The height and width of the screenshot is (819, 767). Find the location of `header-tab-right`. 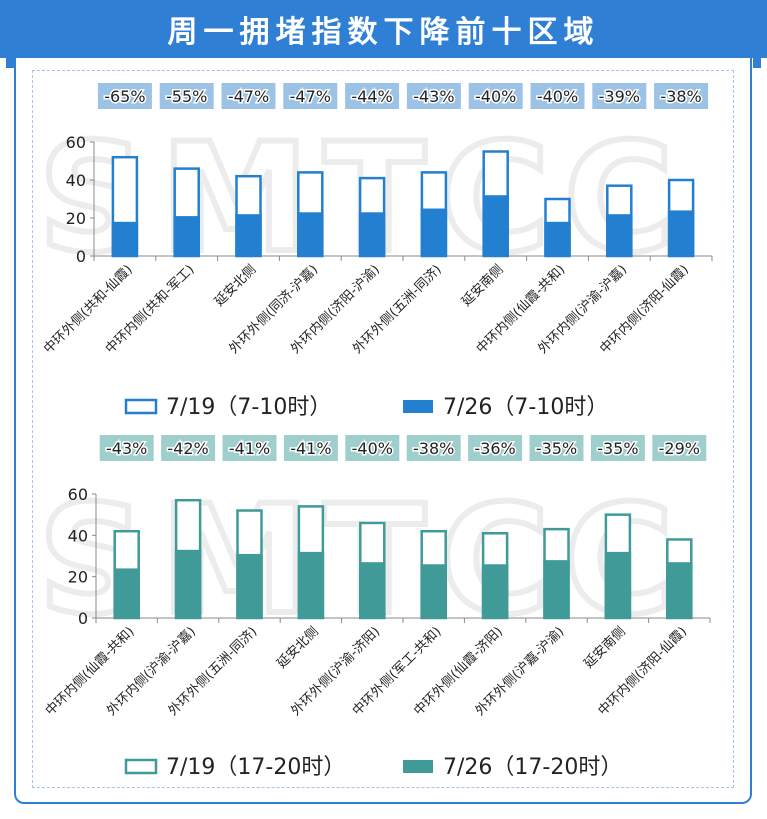

header-tab-right is located at coordinates (757, 62).